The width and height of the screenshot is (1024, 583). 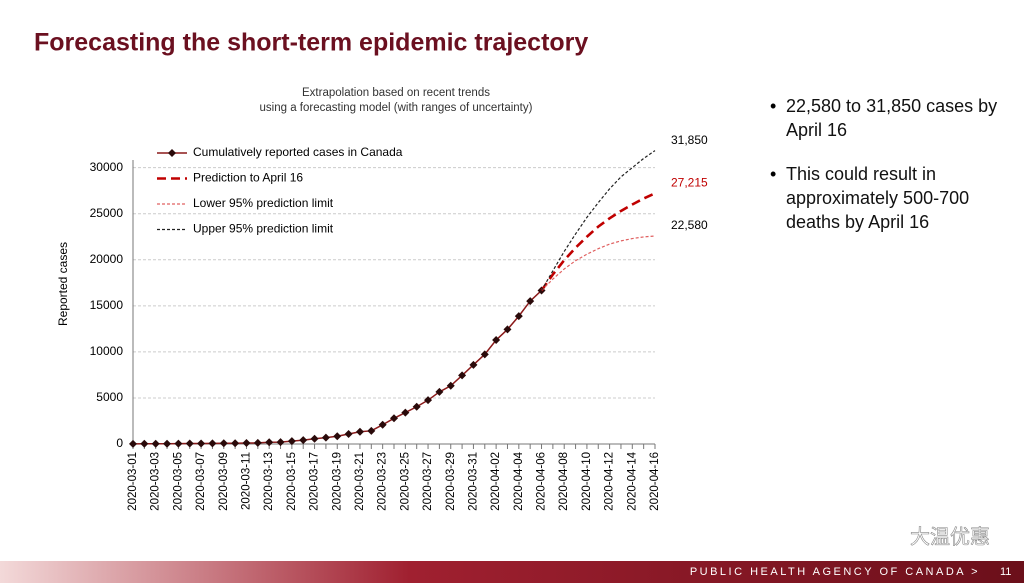 I want to click on x-tick-label: 2020-03-11, so click(x=247, y=481).